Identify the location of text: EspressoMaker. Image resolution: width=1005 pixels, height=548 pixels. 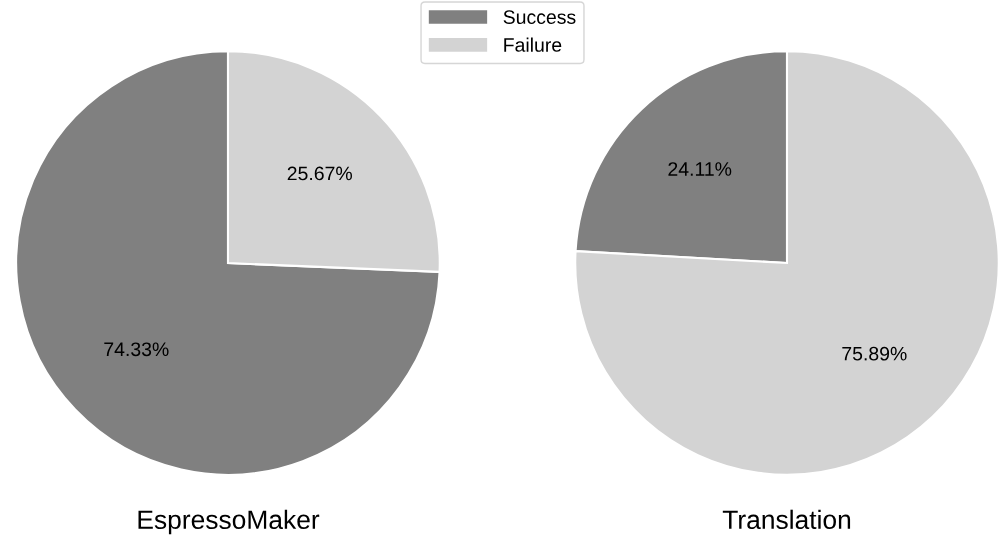
(229, 522).